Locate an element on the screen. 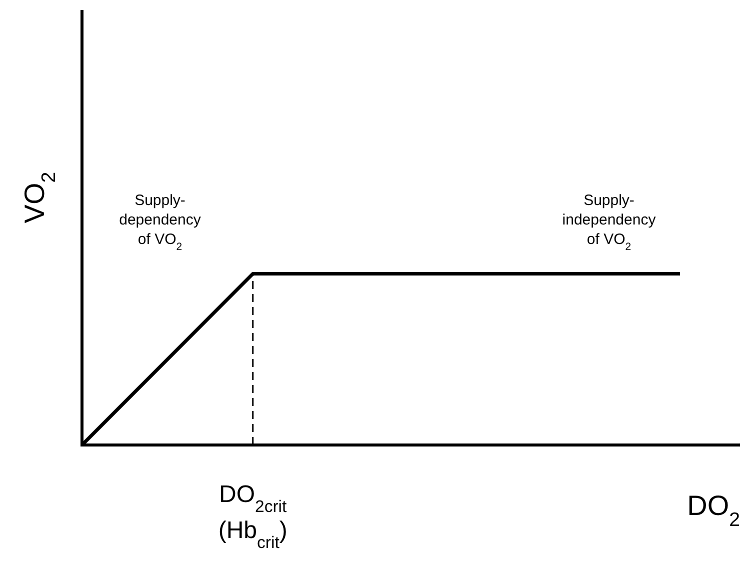 The width and height of the screenshot is (749, 583). x-axis-title: DO$_{2}$ is located at coordinates (713, 510).